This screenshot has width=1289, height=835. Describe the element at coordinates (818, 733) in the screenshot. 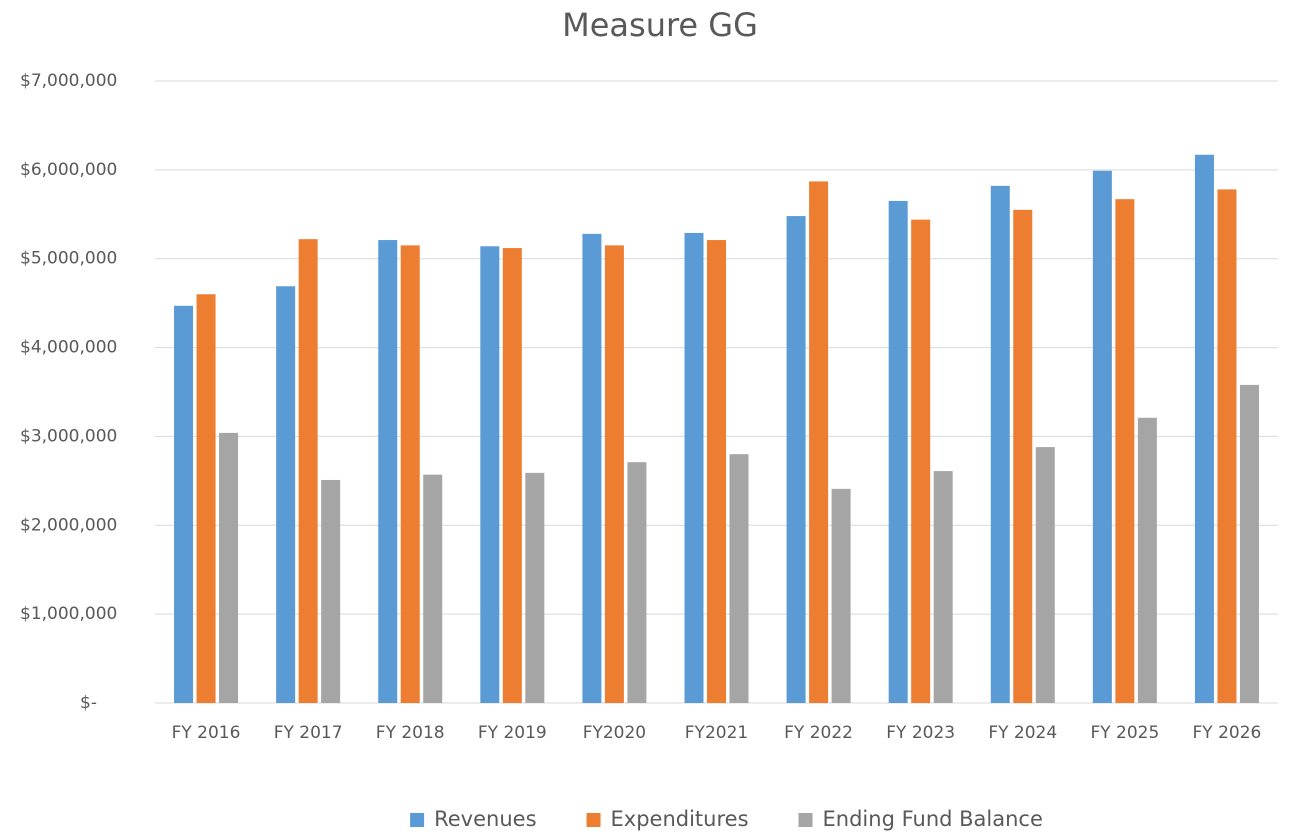

I see `x-tick-label: FY 2022` at that location.